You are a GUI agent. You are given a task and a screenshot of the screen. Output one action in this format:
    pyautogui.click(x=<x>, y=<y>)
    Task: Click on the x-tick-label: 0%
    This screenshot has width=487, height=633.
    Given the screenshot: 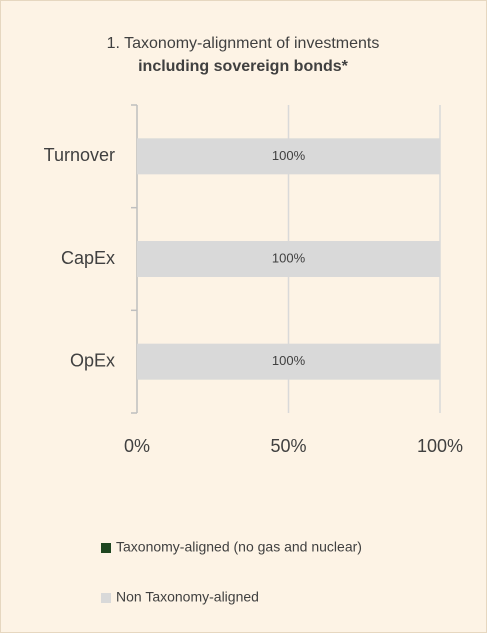 What is the action you would take?
    pyautogui.click(x=137, y=446)
    